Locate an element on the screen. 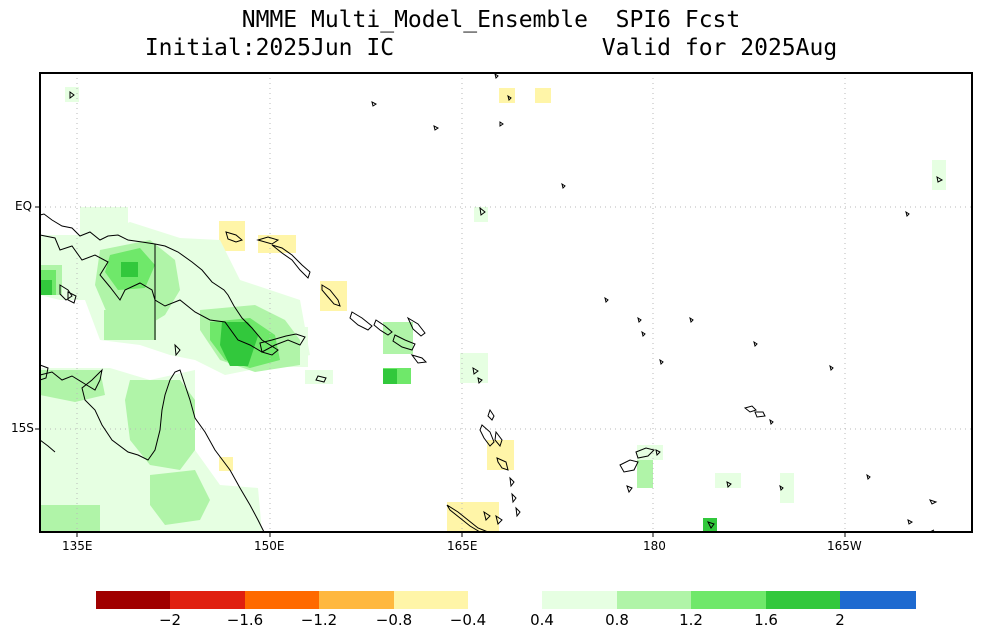 The height and width of the screenshot is (637, 982). x-tick-label: 150E is located at coordinates (269, 546).